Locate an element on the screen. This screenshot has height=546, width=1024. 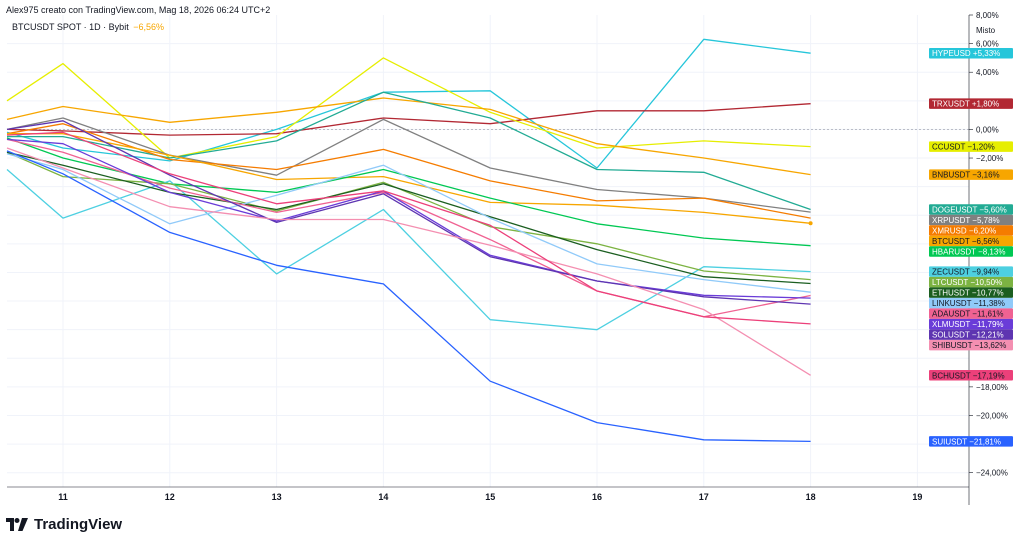
price-label-hypeusd: HYPEUSD +5,33% is located at coordinates (971, 53).